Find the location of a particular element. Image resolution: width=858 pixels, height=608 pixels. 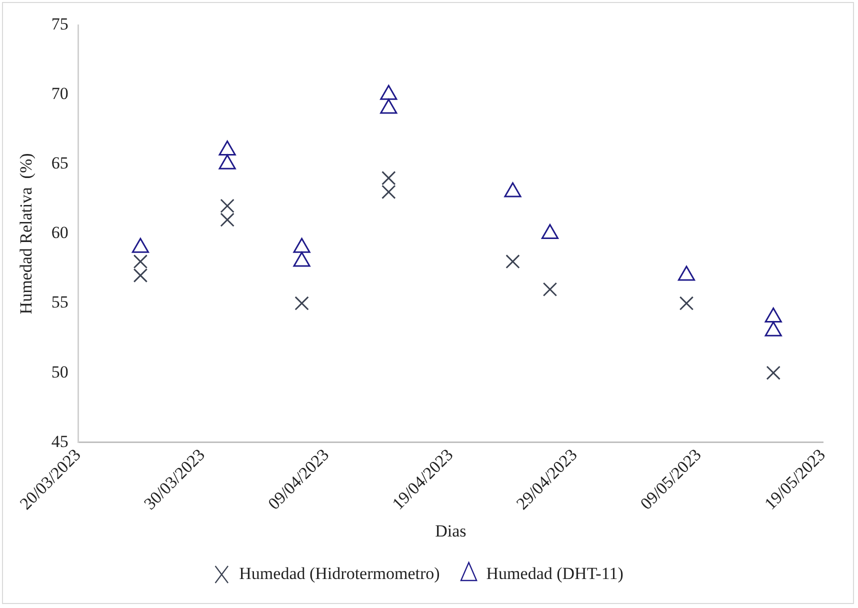

legend-label: Humedad (Hidrotermometro) is located at coordinates (339, 573).